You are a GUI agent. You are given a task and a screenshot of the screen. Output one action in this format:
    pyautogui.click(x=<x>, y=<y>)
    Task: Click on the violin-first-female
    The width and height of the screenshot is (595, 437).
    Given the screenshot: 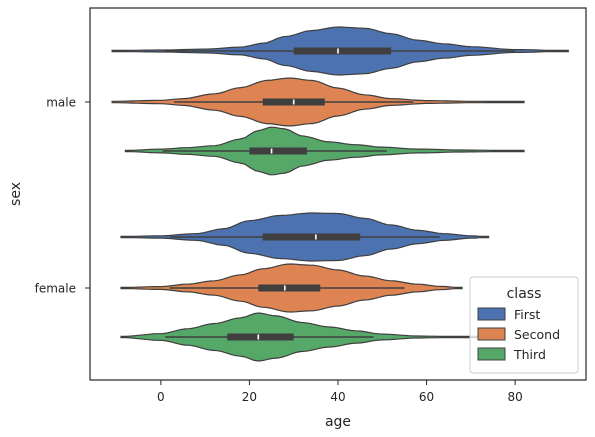 What is the action you would take?
    pyautogui.click(x=305, y=237)
    